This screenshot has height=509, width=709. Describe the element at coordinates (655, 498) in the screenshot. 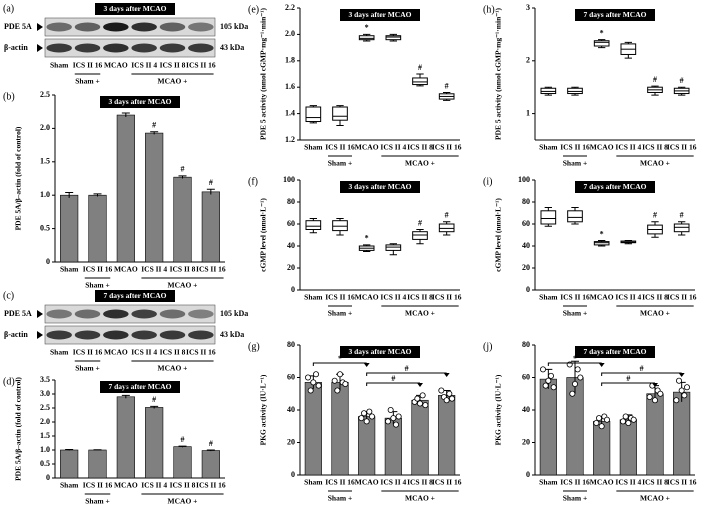

I see `group-label: MCAO +` at that location.